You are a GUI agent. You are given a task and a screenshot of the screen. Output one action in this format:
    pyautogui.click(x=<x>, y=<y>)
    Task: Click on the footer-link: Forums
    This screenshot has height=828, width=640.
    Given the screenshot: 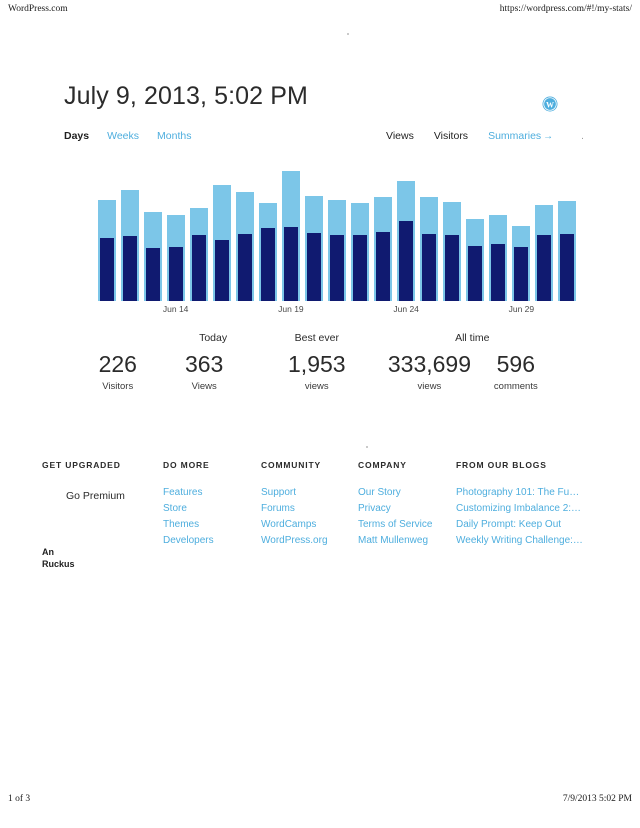 What is the action you would take?
    pyautogui.click(x=278, y=508)
    